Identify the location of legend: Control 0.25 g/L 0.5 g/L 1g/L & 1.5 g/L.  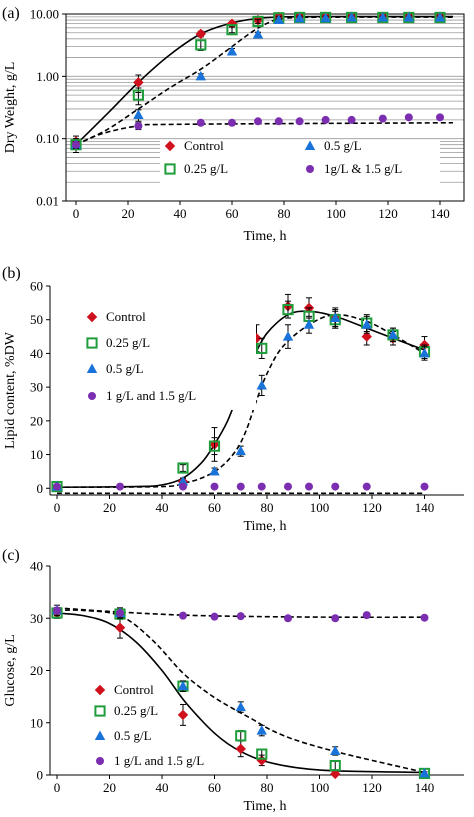
(300, 161).